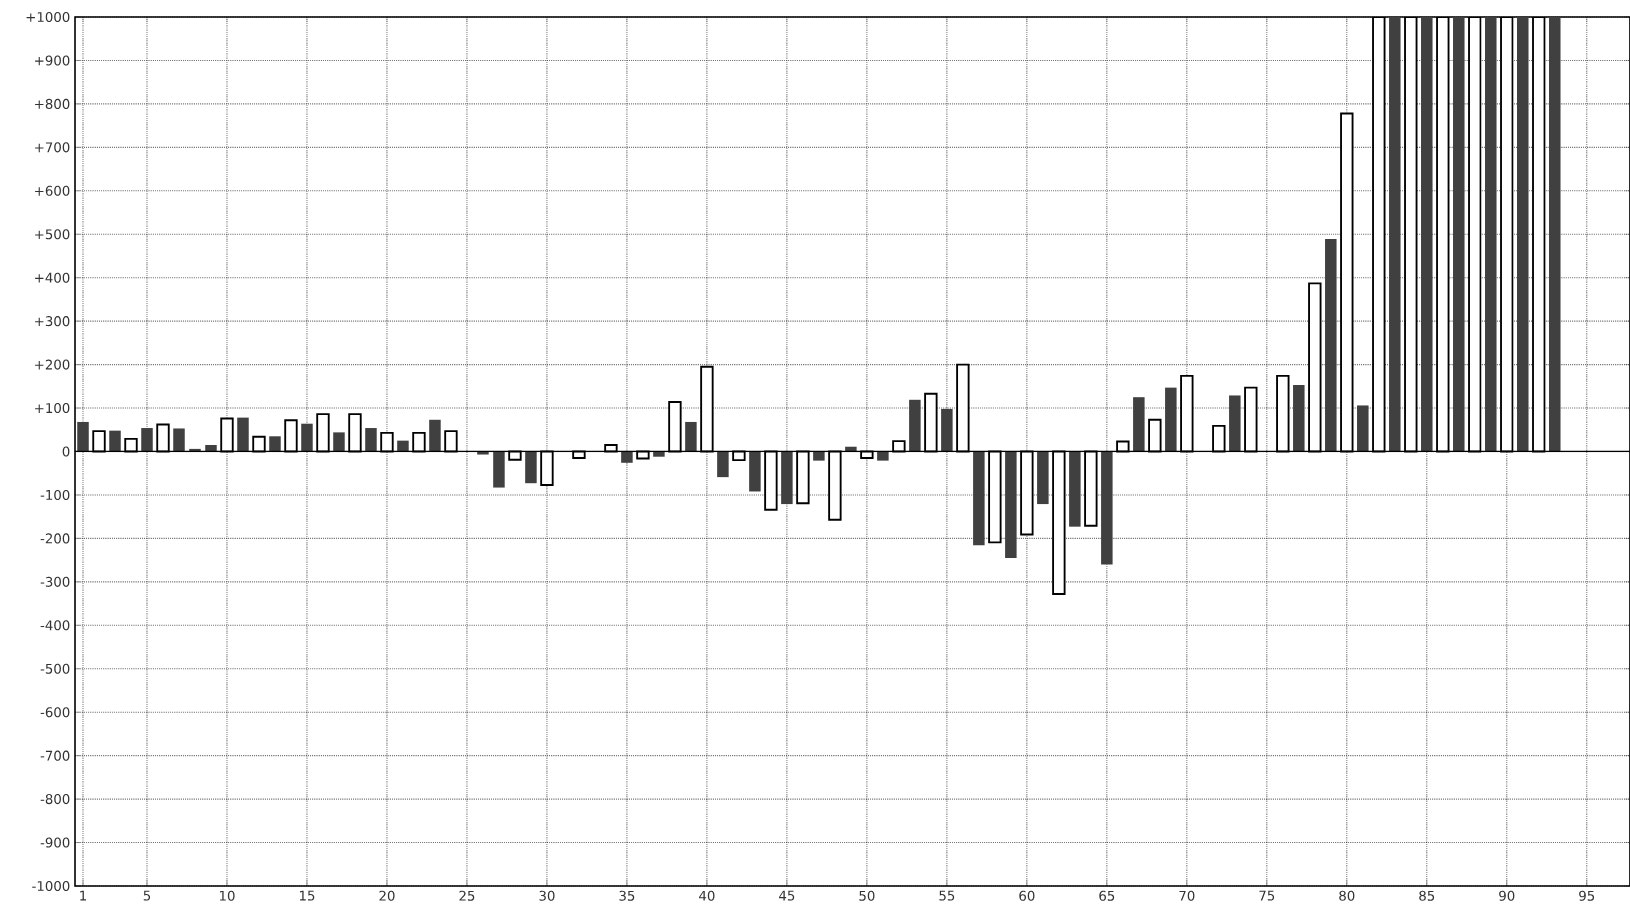 This screenshot has width=1630, height=908. I want to click on y-tick-label: +300, so click(52, 321).